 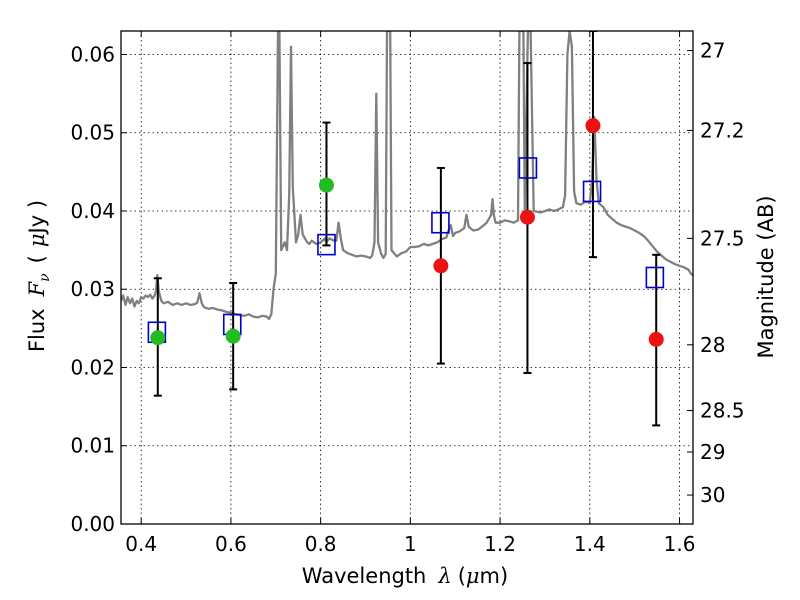 I want to click on y-tick-label: 0.05, so click(x=92, y=133).